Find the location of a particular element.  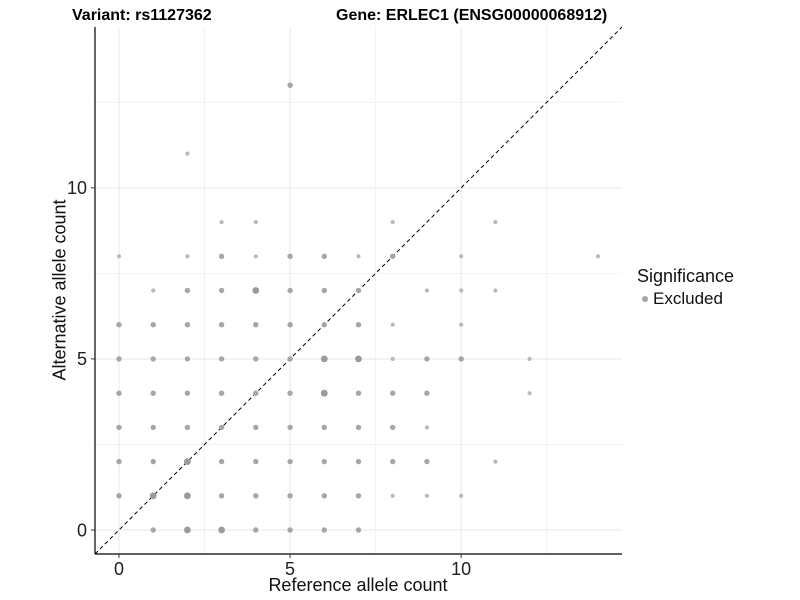

y-tick-label: 10 is located at coordinates (77, 188).